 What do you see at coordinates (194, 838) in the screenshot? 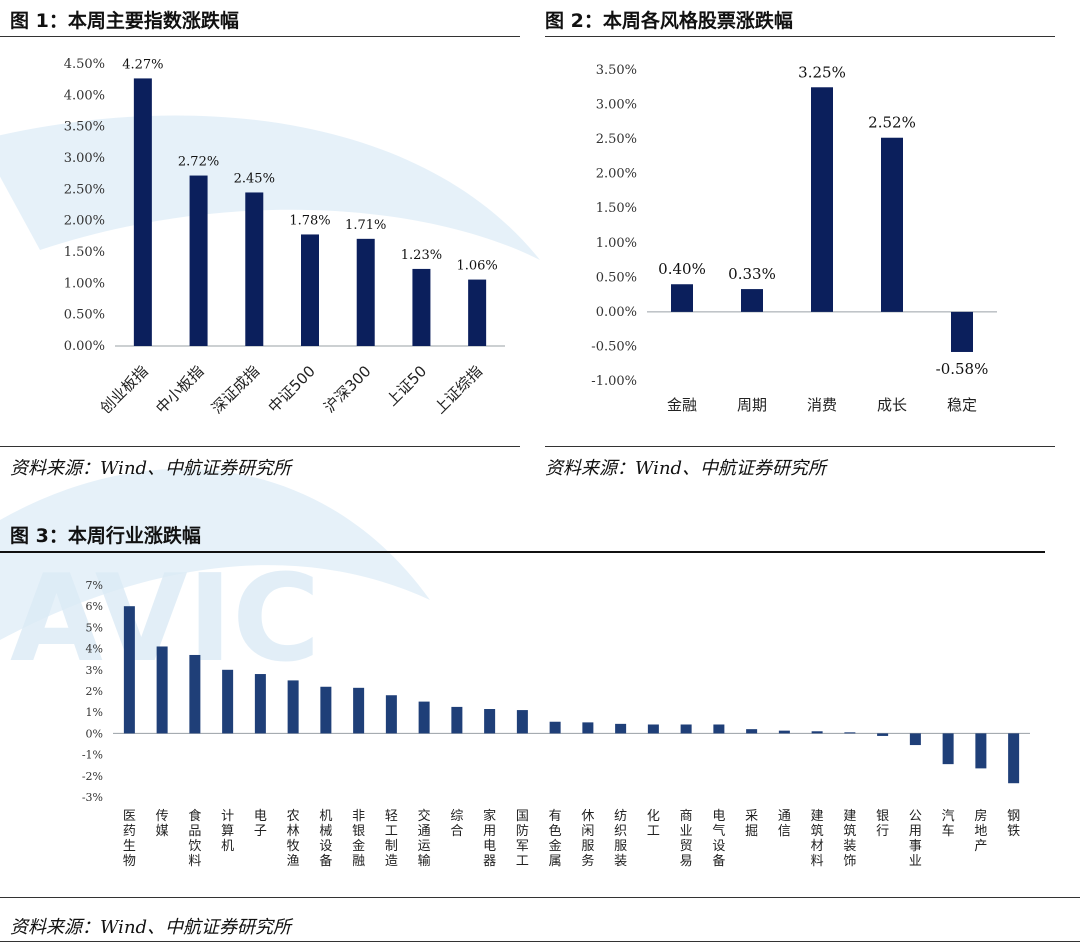
I see `x-category-label: 食品饮料` at bounding box center [194, 838].